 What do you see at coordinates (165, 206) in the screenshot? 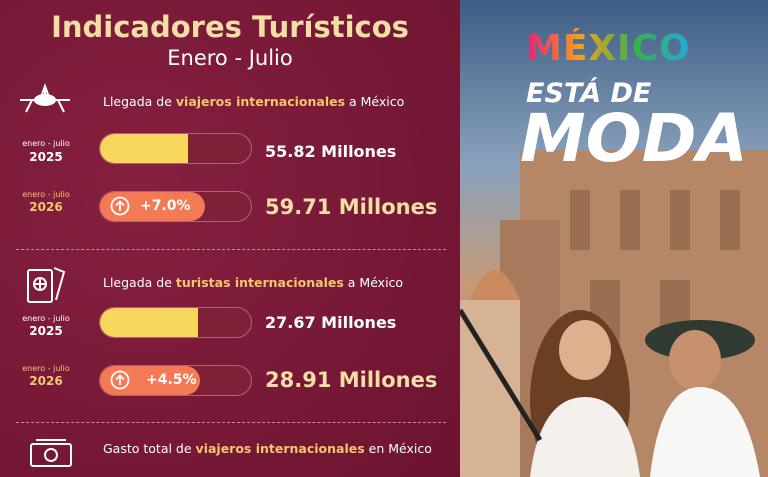
I see `change: +7.0%` at bounding box center [165, 206].